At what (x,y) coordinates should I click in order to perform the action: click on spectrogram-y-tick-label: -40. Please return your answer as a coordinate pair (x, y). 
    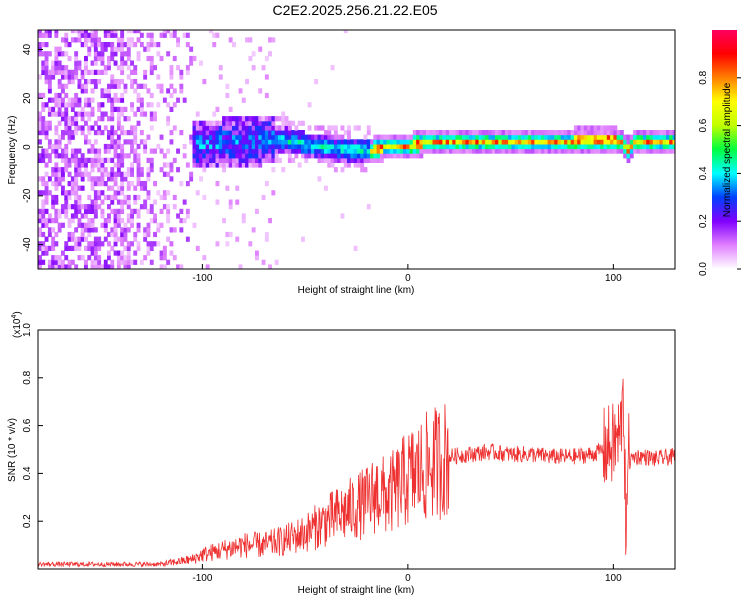
    Looking at the image, I should click on (27, 244).